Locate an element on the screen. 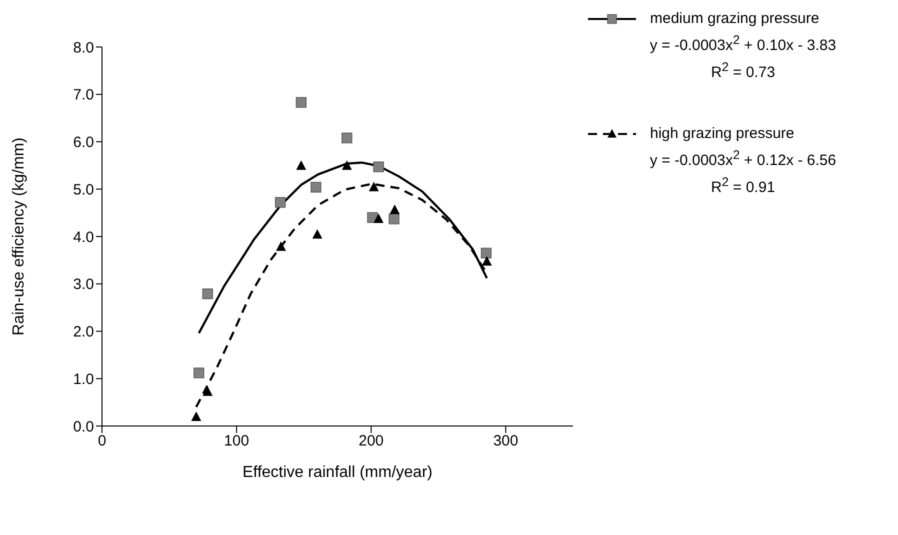  y-tick-label: 0.0 is located at coordinates (83, 427).